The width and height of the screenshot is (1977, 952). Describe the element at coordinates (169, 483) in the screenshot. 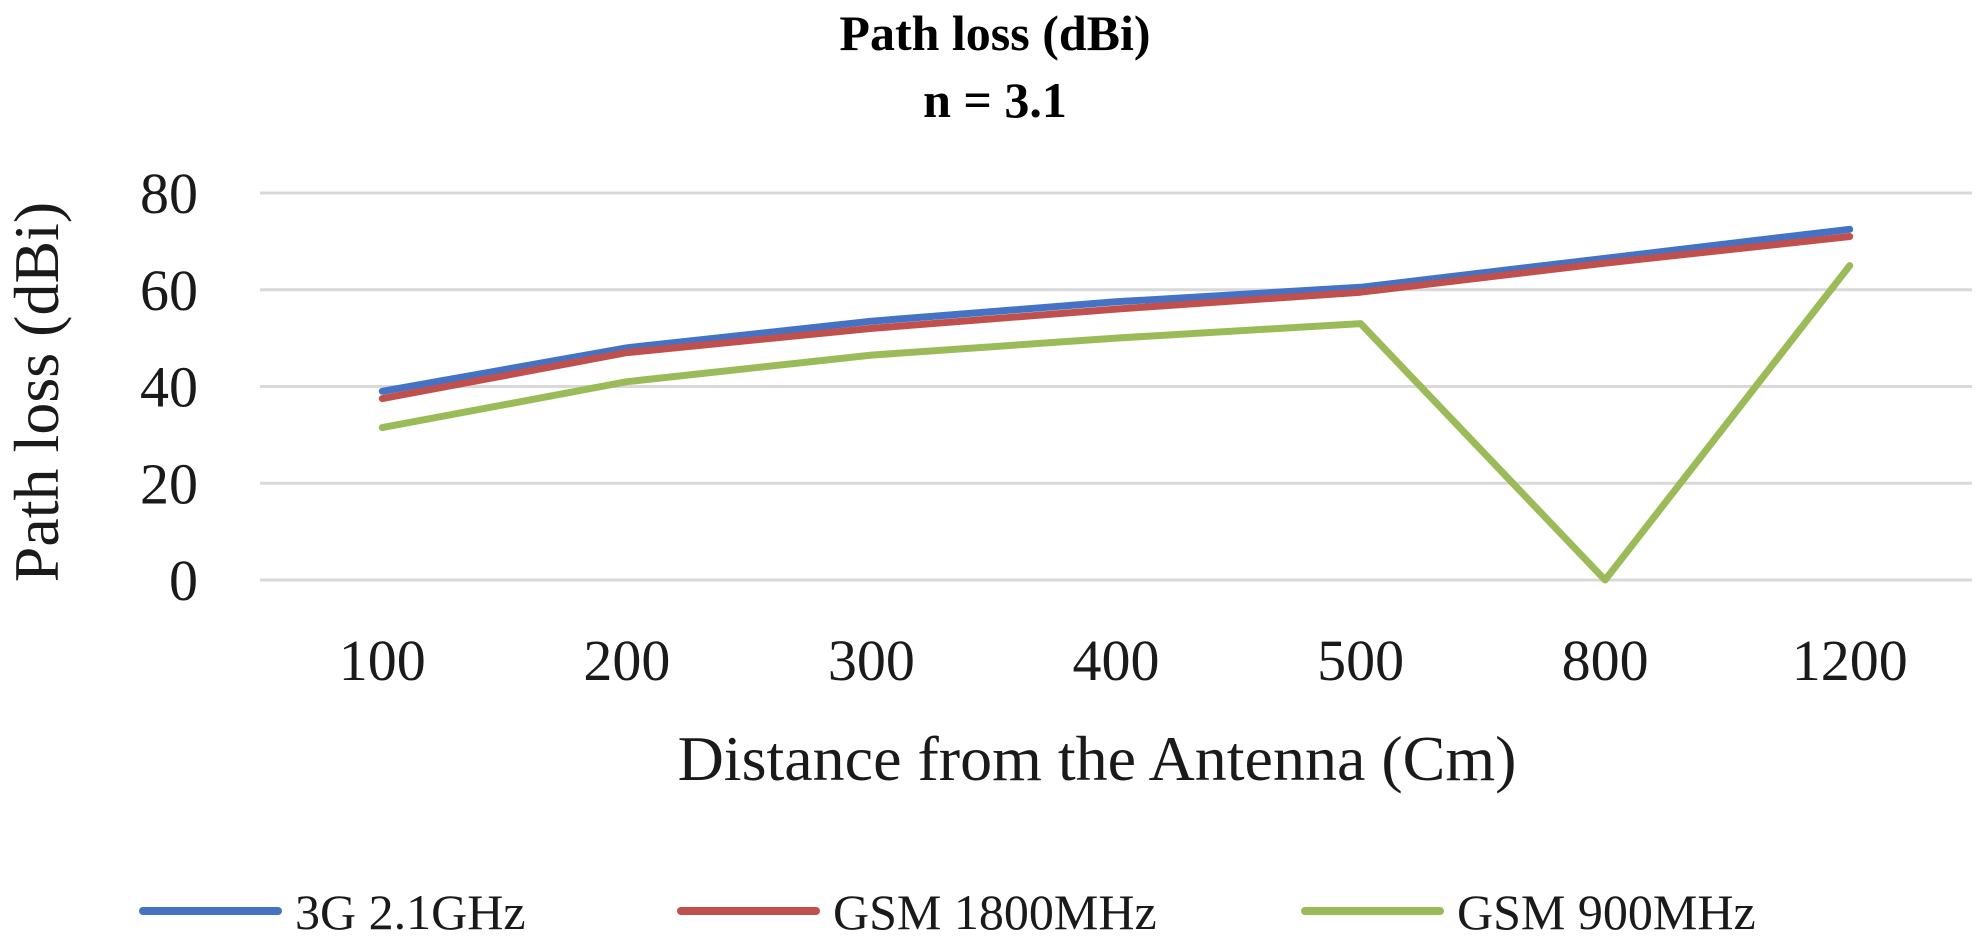

I see `y-tick-label: 20` at that location.